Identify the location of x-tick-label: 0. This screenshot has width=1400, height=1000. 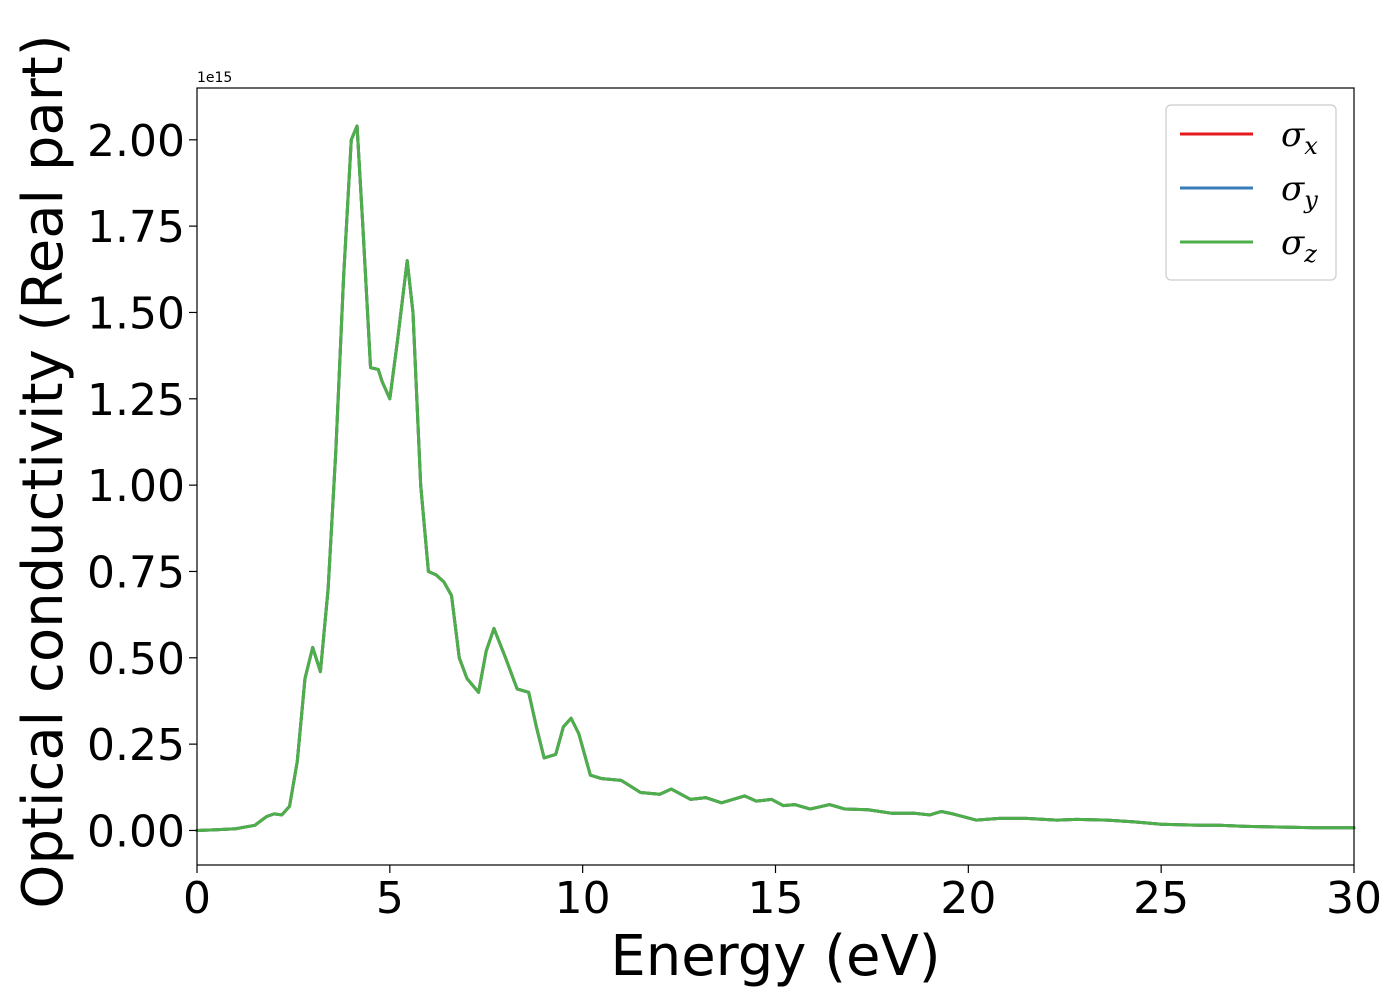
(197, 898).